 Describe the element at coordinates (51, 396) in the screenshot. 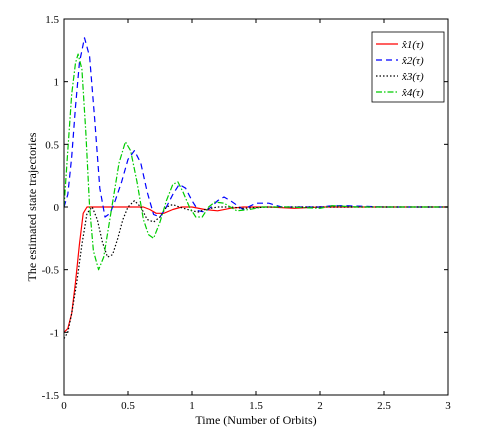

I see `y-tick-label: -1.5` at that location.